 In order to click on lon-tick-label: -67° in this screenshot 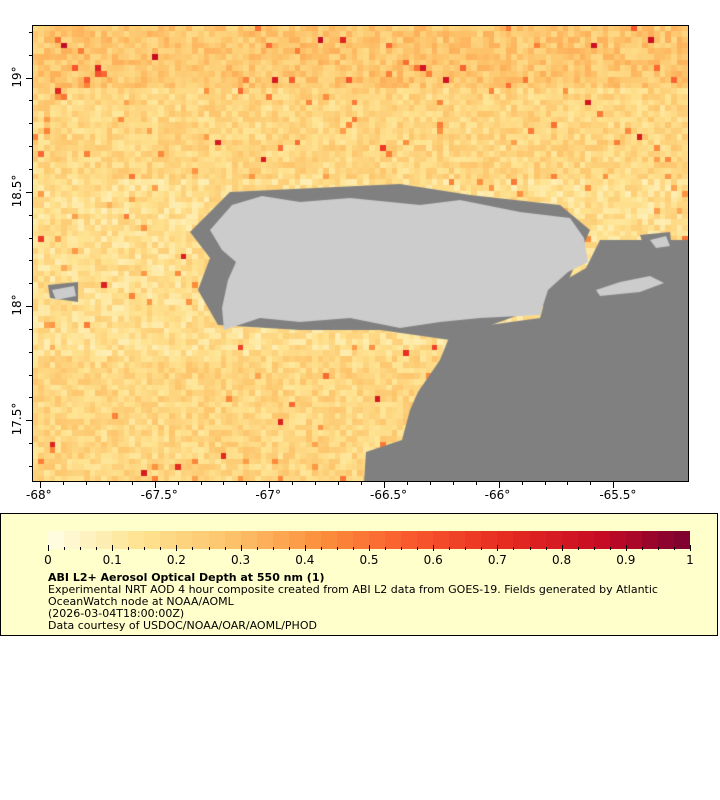, I will do `click(268, 495)`.